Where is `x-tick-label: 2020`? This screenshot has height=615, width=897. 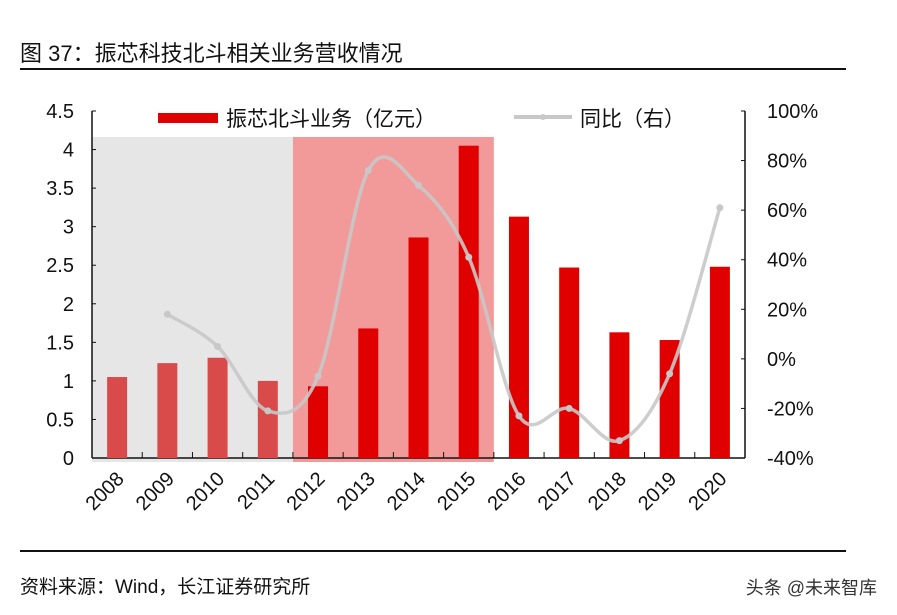 x-tick-label: 2020 is located at coordinates (707, 491).